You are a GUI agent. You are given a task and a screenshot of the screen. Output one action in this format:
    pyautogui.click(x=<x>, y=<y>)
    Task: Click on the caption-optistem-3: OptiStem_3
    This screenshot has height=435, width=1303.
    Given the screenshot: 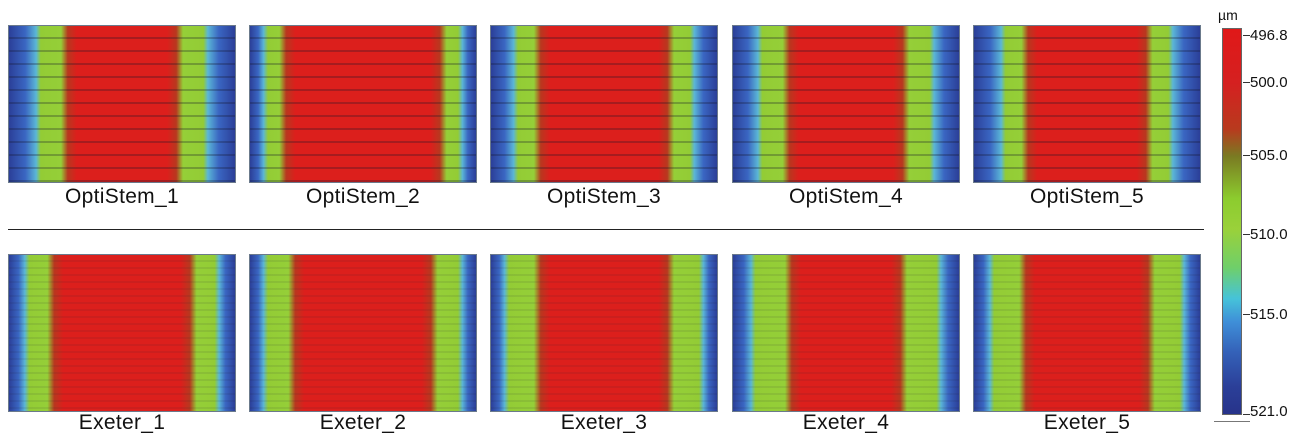 What is the action you would take?
    pyautogui.click(x=604, y=196)
    